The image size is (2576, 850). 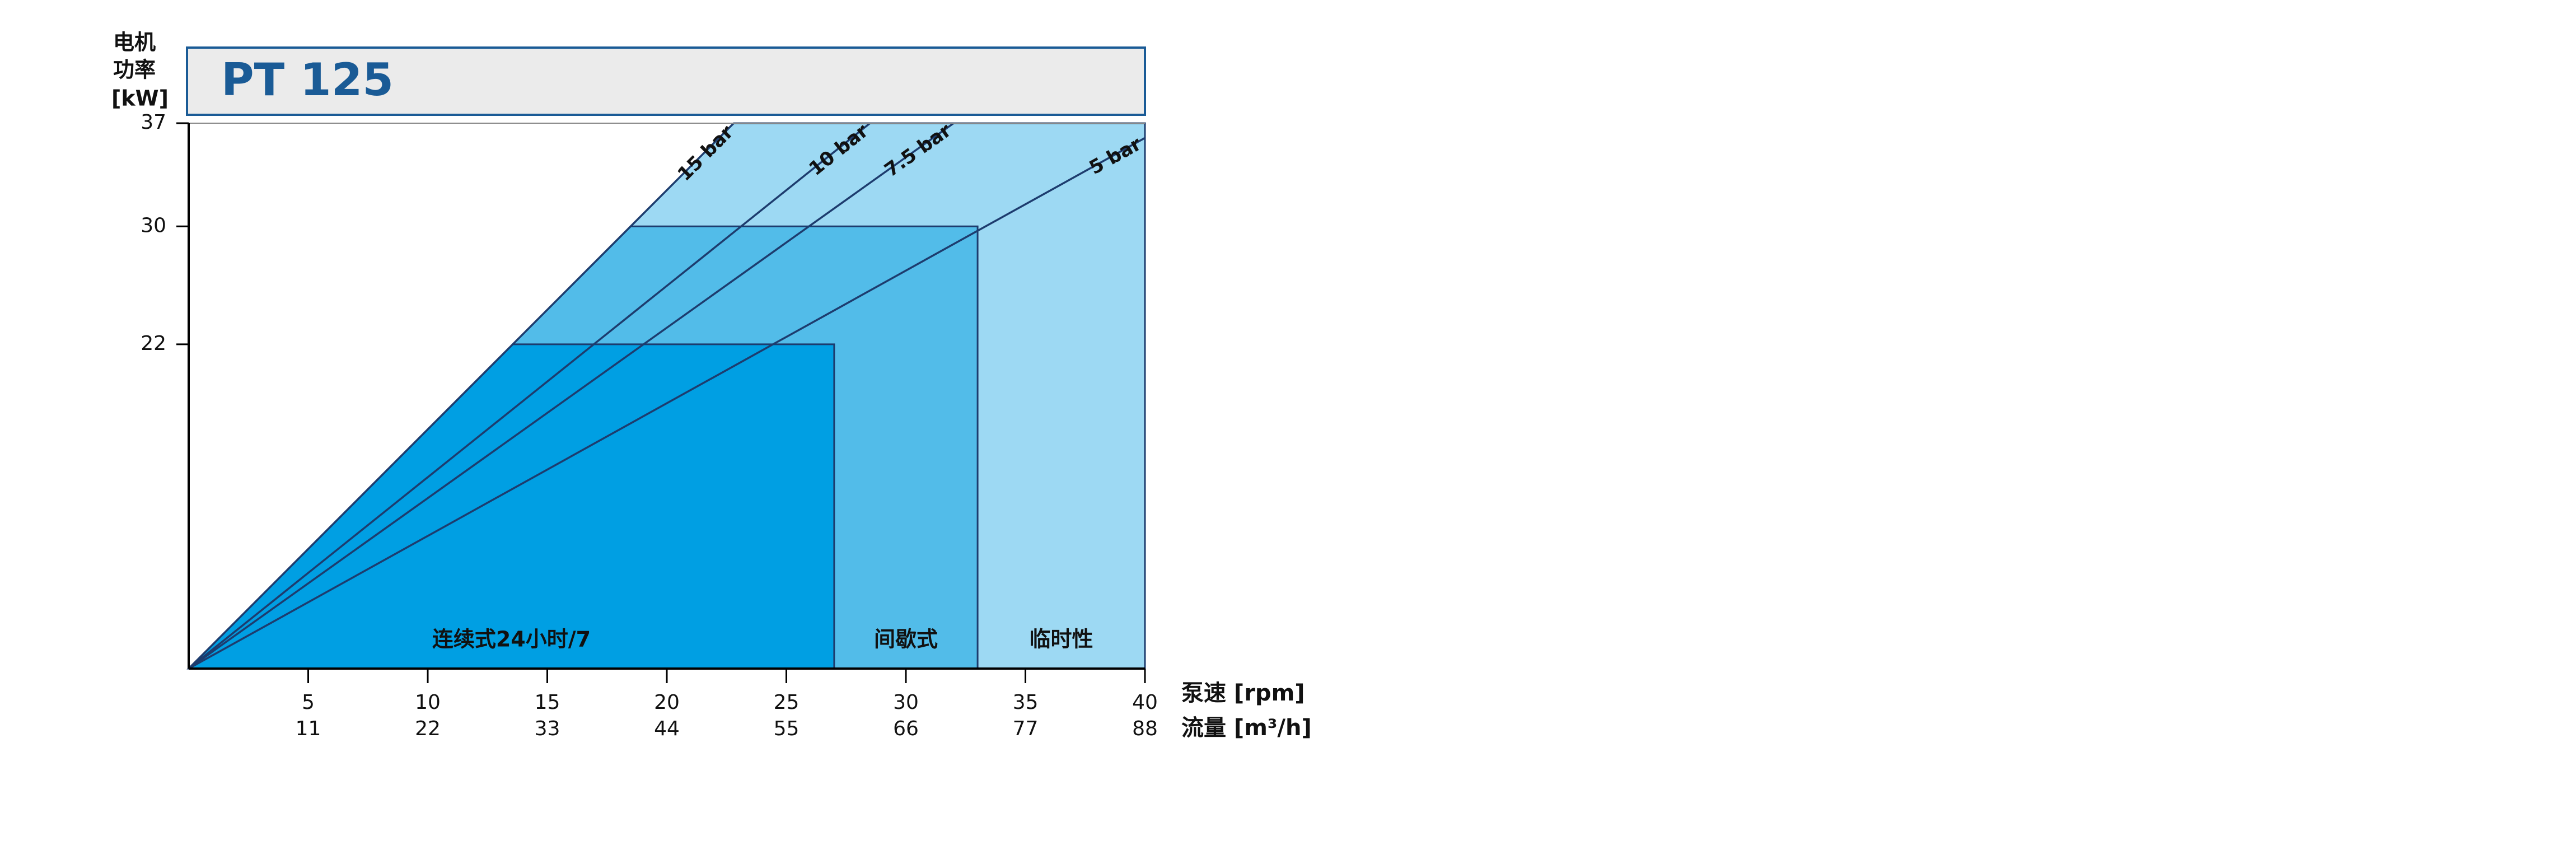 I want to click on x2-tick-label: 44, so click(x=667, y=728).